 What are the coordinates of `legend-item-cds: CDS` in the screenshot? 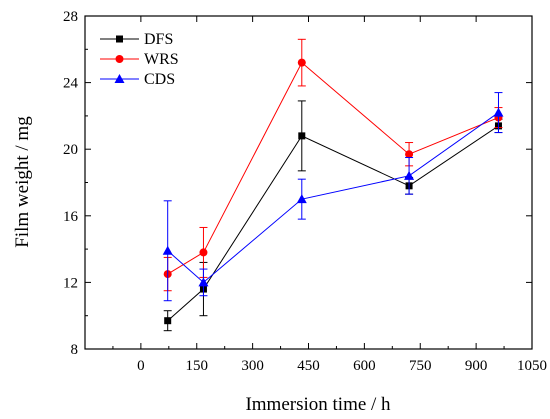 It's located at (137, 79).